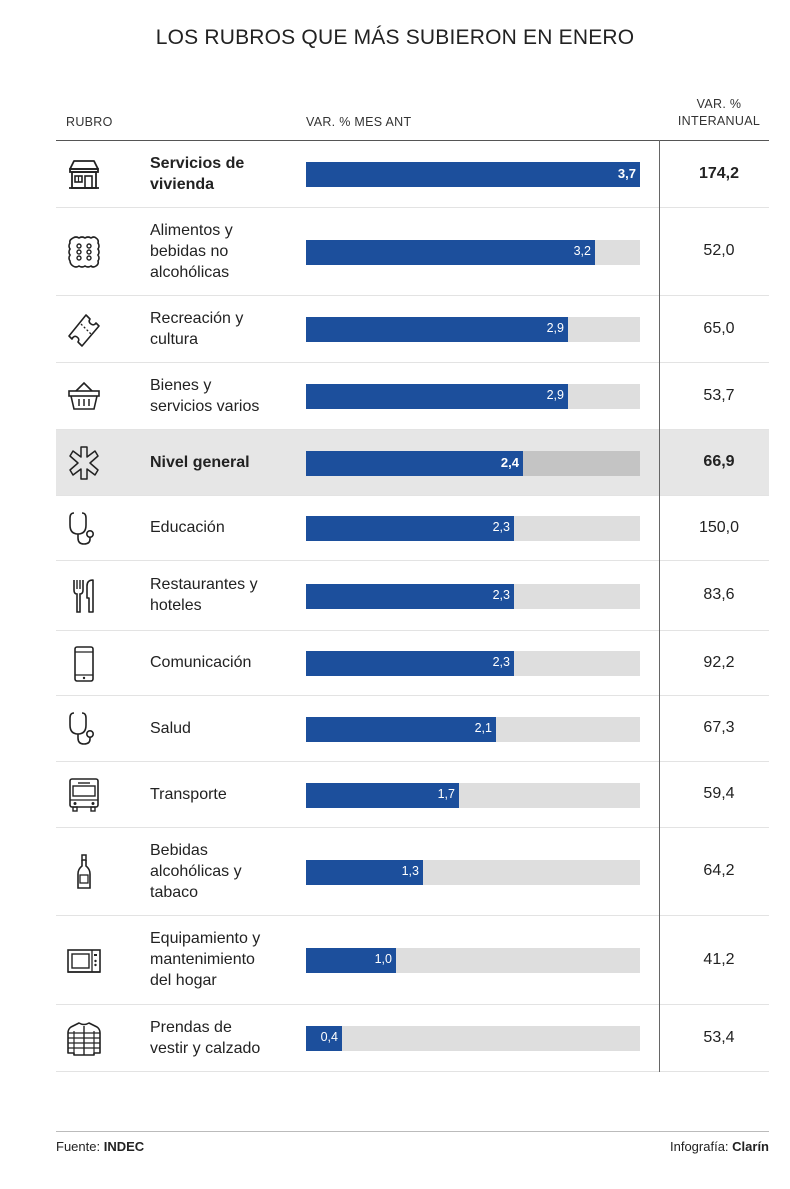  I want to click on row-label: Salud, so click(225, 728).